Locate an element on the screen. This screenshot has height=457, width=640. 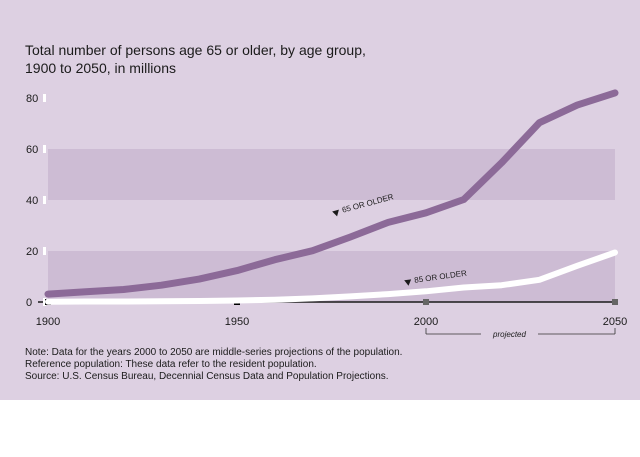
y-tick-label: 0 is located at coordinates (29, 303).